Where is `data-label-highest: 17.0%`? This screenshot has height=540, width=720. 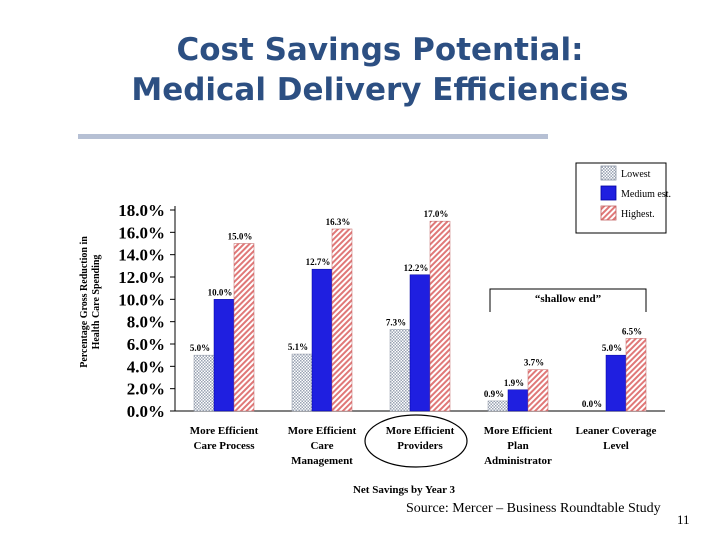
data-label-highest: 17.0% is located at coordinates (436, 214).